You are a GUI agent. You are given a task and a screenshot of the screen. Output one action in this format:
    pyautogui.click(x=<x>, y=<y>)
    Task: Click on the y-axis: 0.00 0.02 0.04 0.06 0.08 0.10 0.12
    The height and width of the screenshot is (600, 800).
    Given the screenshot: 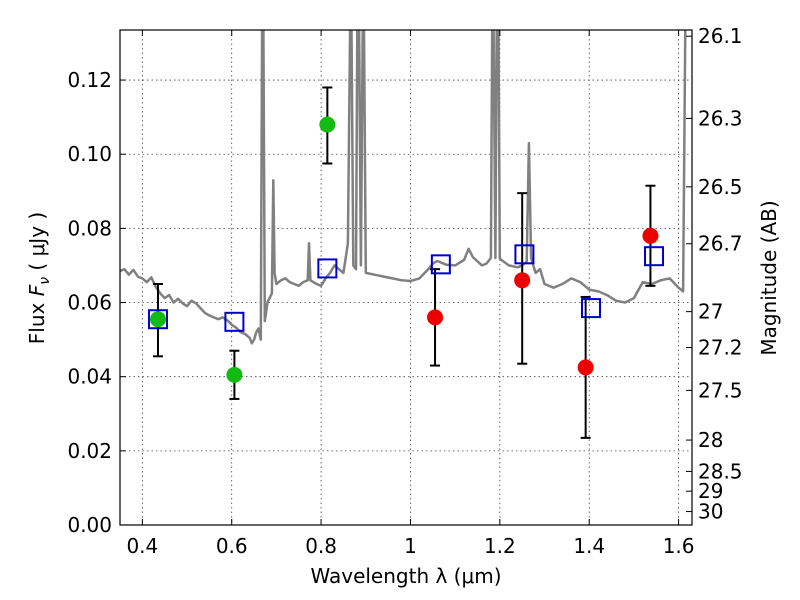 What is the action you would take?
    pyautogui.click(x=96, y=302)
    